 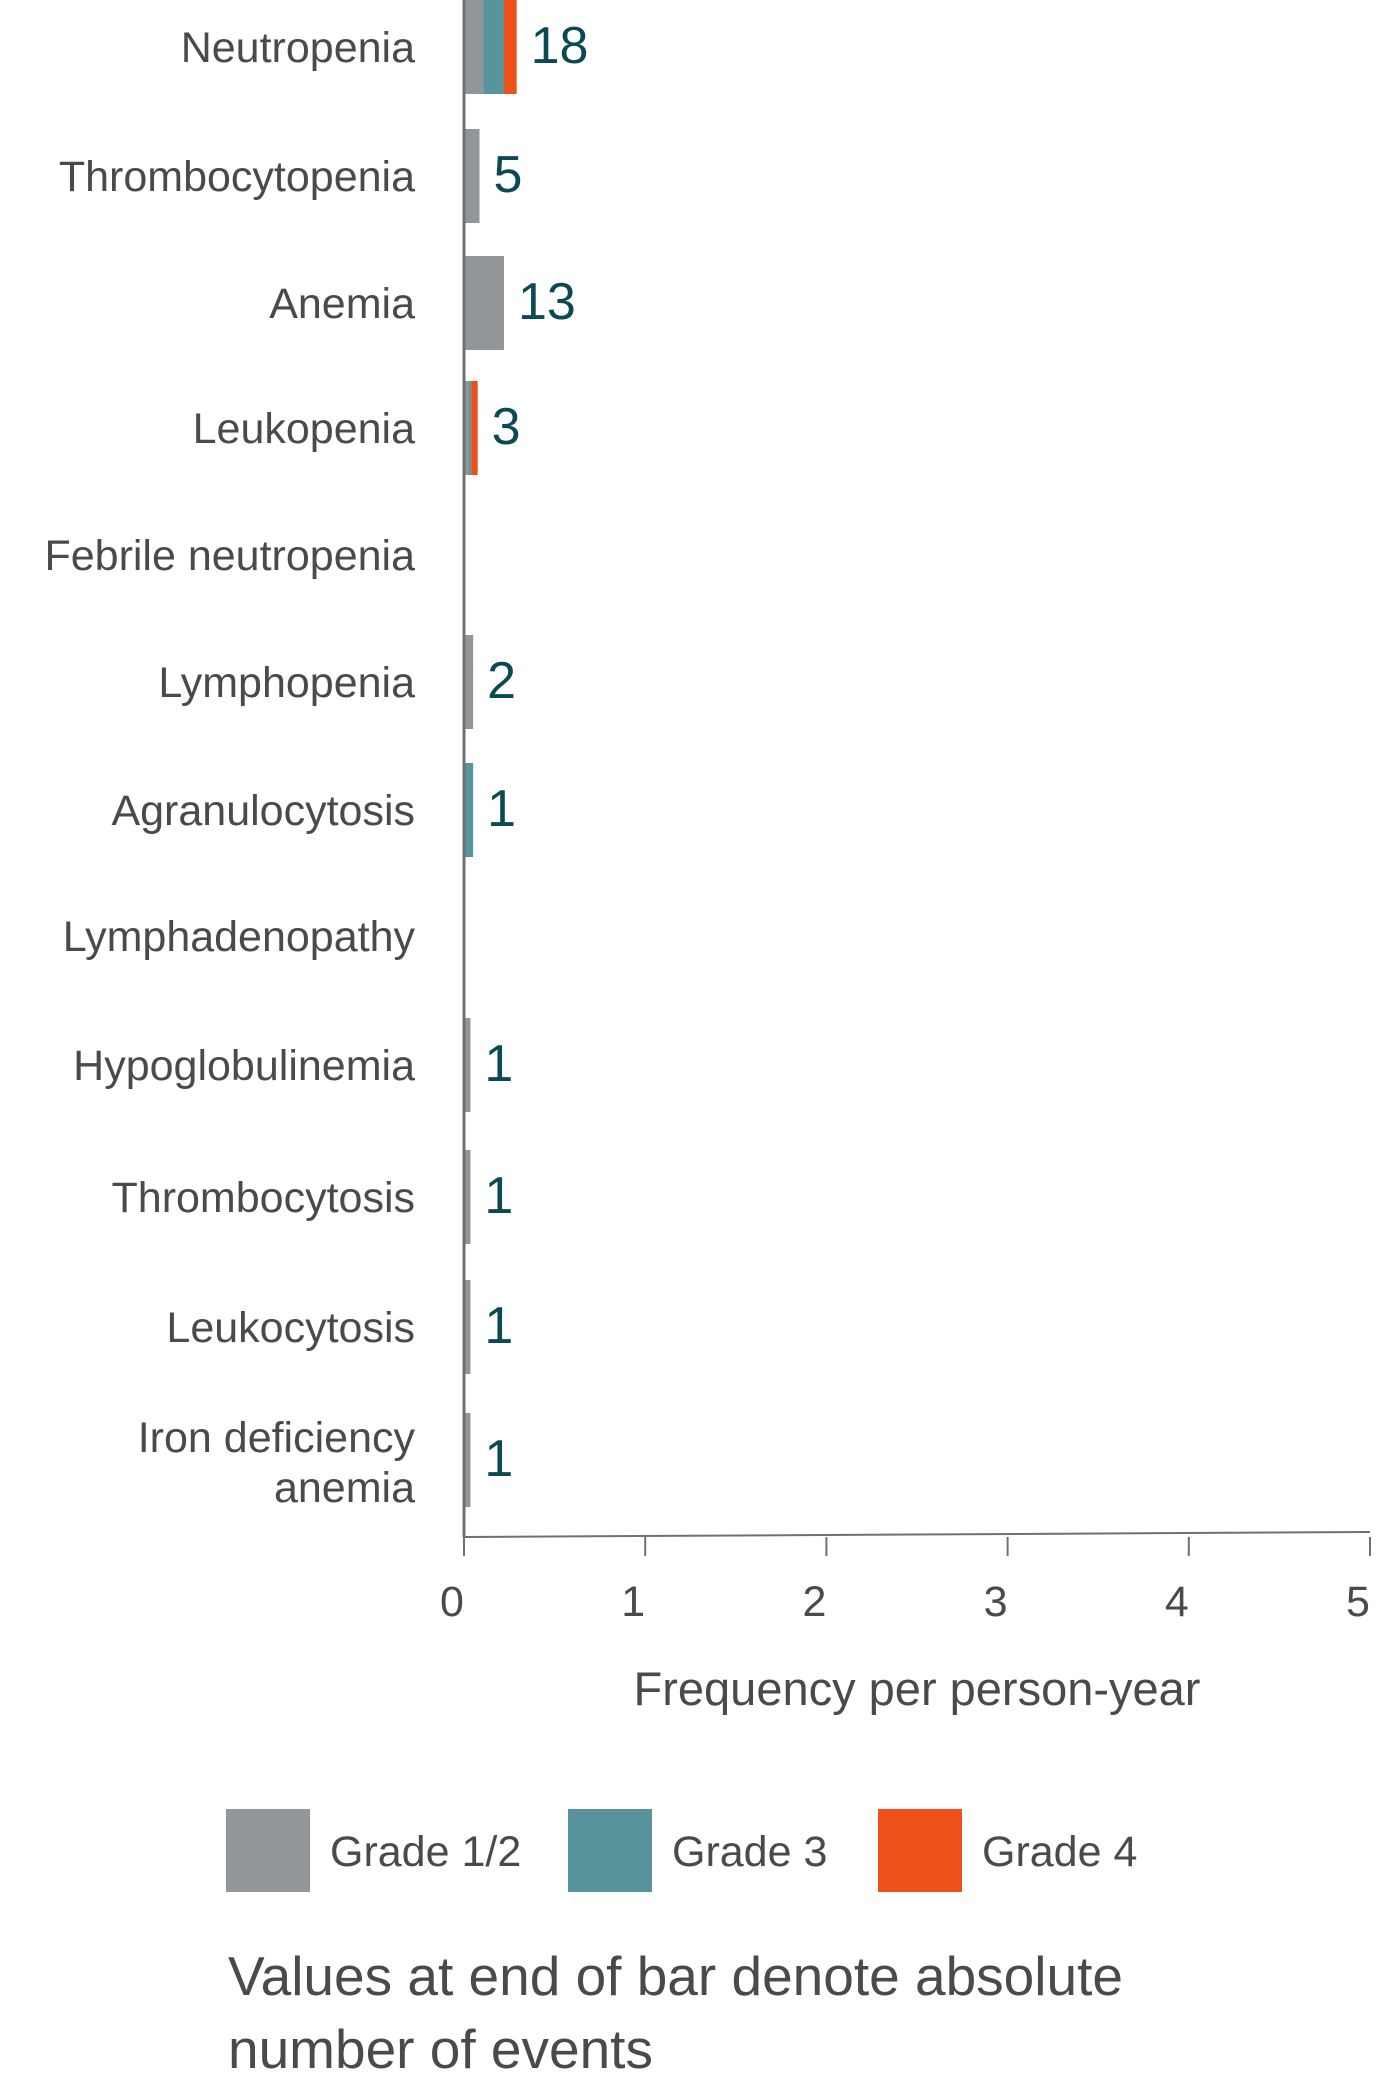 I want to click on data-label: 13, so click(x=547, y=302).